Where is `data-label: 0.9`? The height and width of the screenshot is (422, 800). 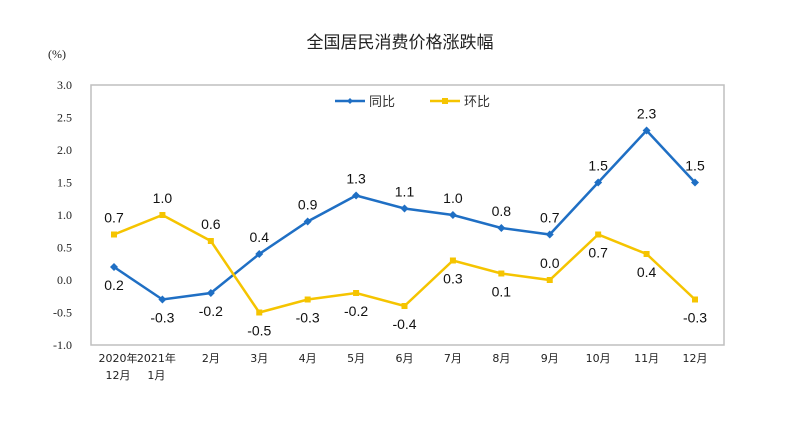
data-label: 0.9 is located at coordinates (308, 205).